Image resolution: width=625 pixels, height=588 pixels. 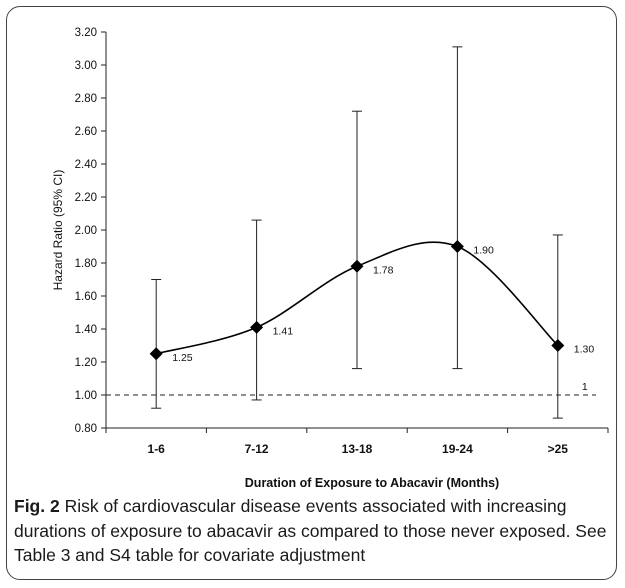 What do you see at coordinates (351, 388) in the screenshot?
I see `reference-line-group: 1` at bounding box center [351, 388].